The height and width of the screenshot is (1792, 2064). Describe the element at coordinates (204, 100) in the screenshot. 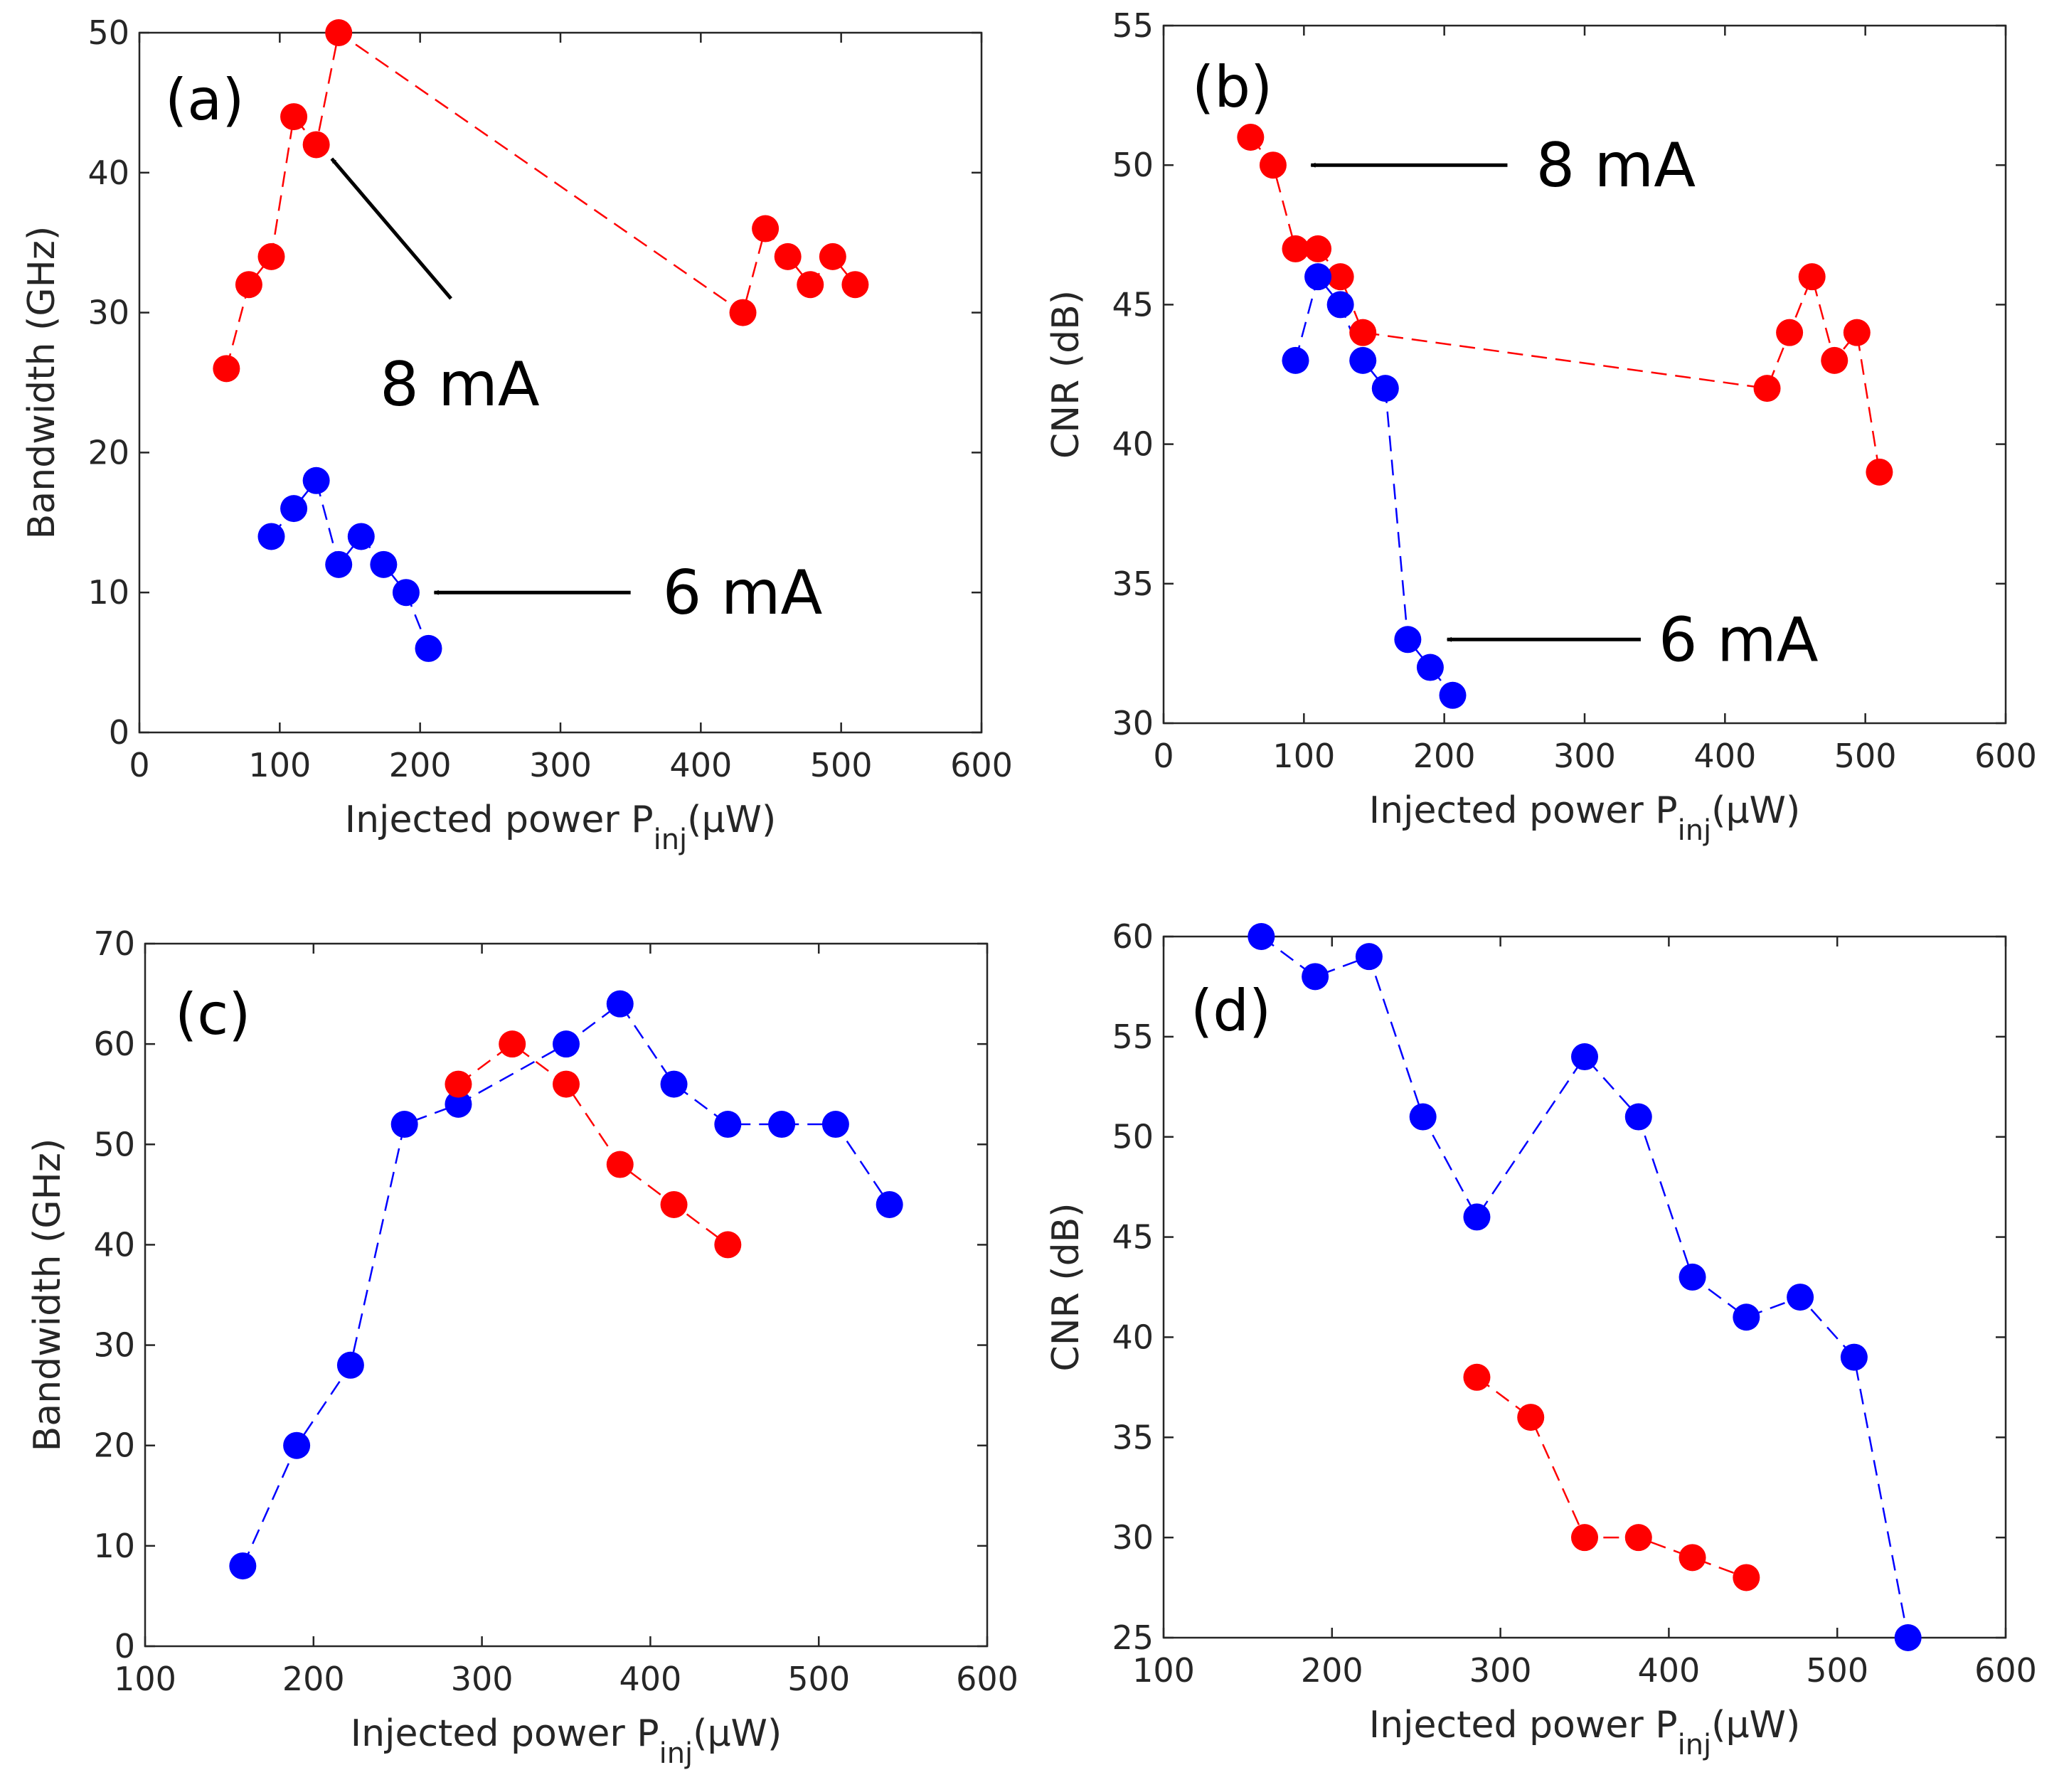

I see `panel-label: (a)` at that location.